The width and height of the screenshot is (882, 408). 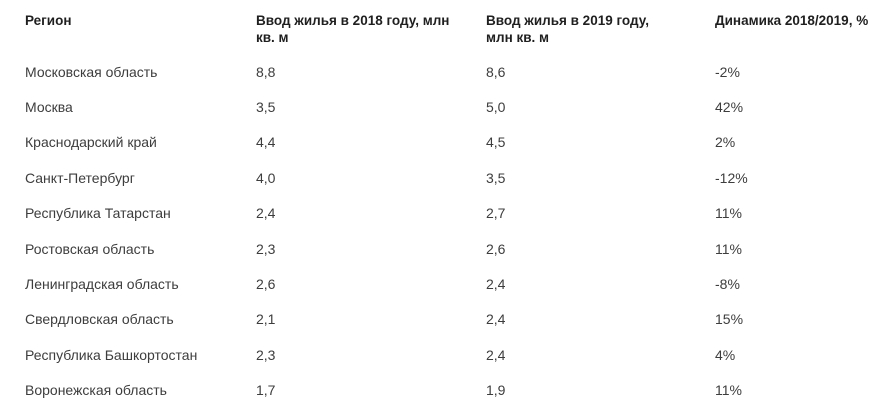 What do you see at coordinates (729, 107) in the screenshot?
I see `dynamics-cell: 42%` at bounding box center [729, 107].